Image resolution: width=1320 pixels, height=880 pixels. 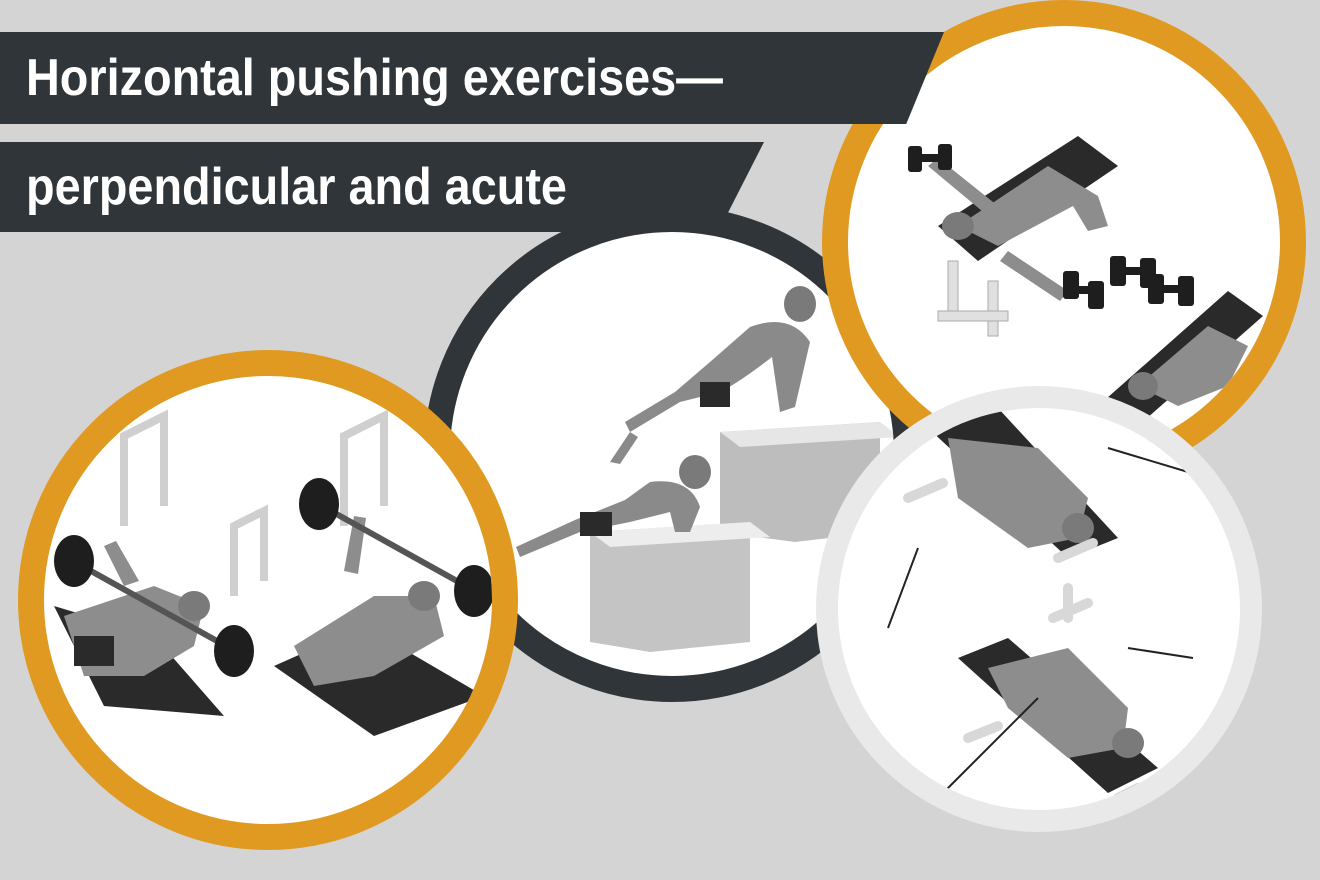 I want to click on push-up-figure-lower, so click(x=613, y=506).